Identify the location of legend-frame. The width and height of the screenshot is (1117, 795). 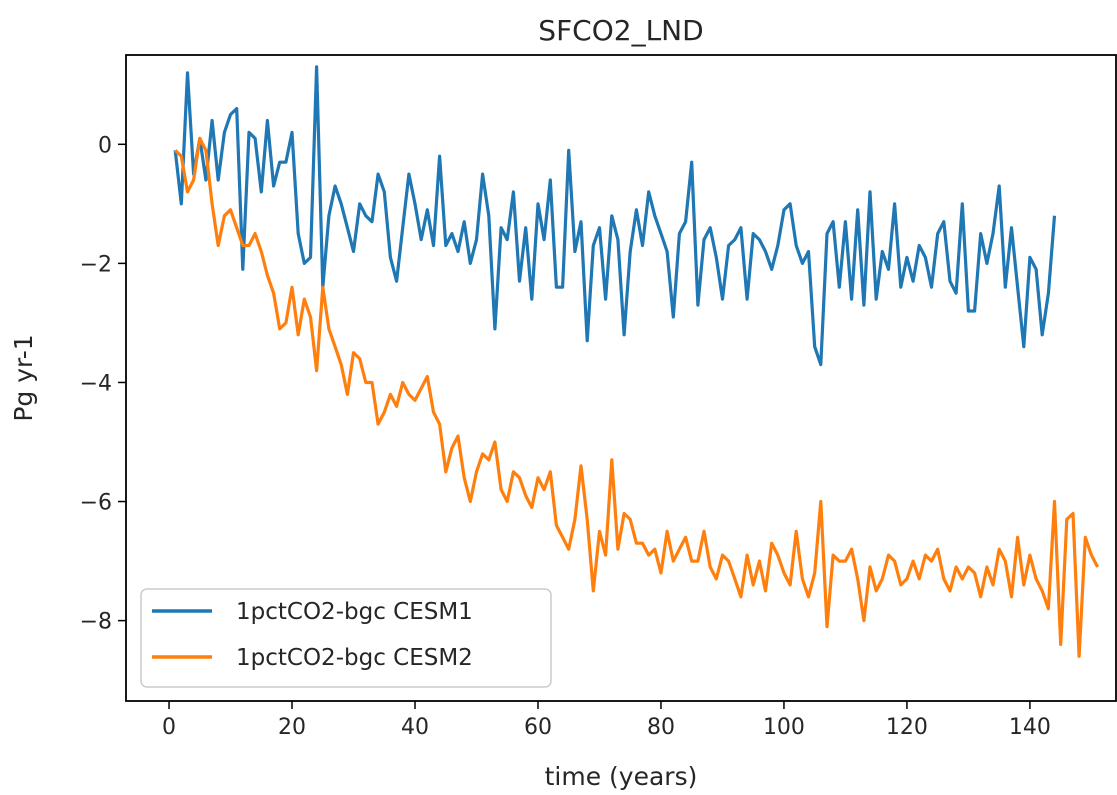
(346, 638).